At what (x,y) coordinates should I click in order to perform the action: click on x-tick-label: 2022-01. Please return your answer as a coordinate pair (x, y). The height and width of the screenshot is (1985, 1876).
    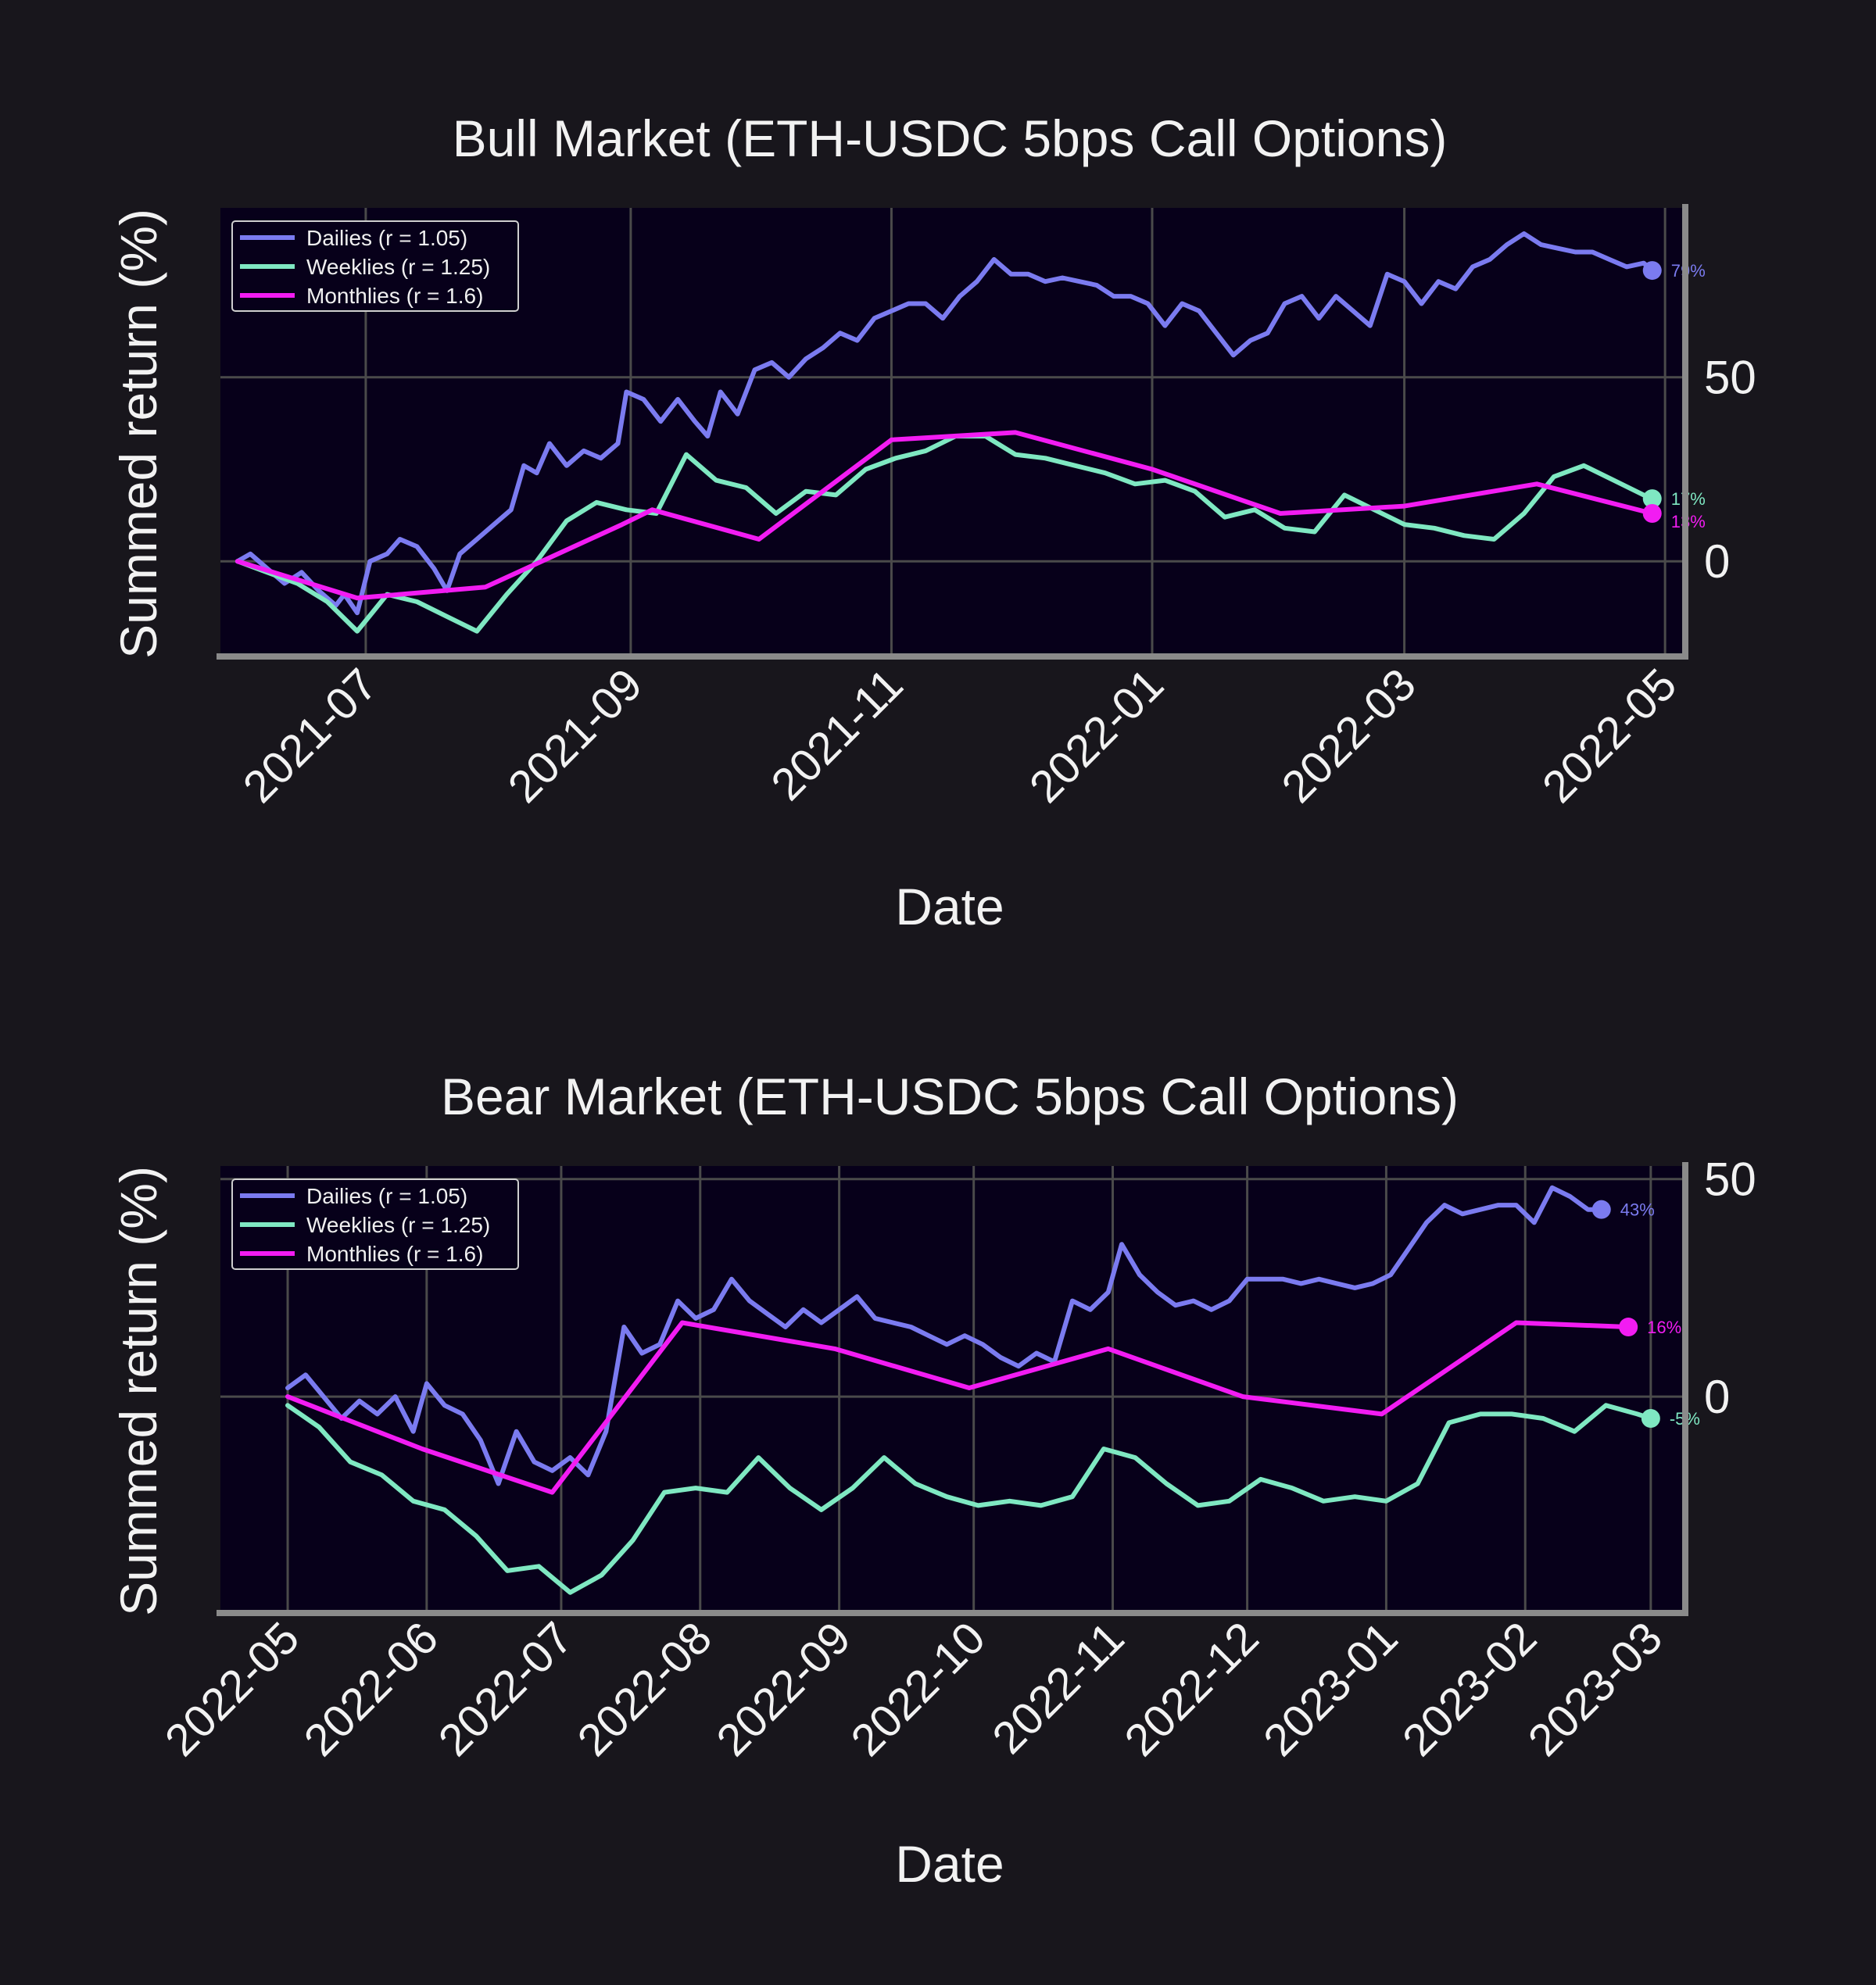
    Looking at the image, I should click on (1096, 736).